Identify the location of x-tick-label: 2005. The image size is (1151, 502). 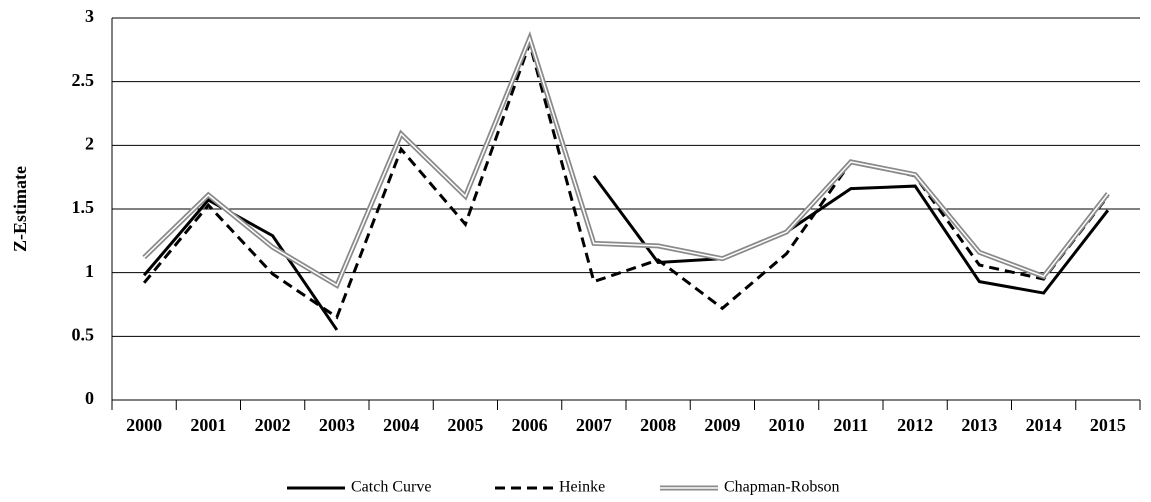
(465, 425).